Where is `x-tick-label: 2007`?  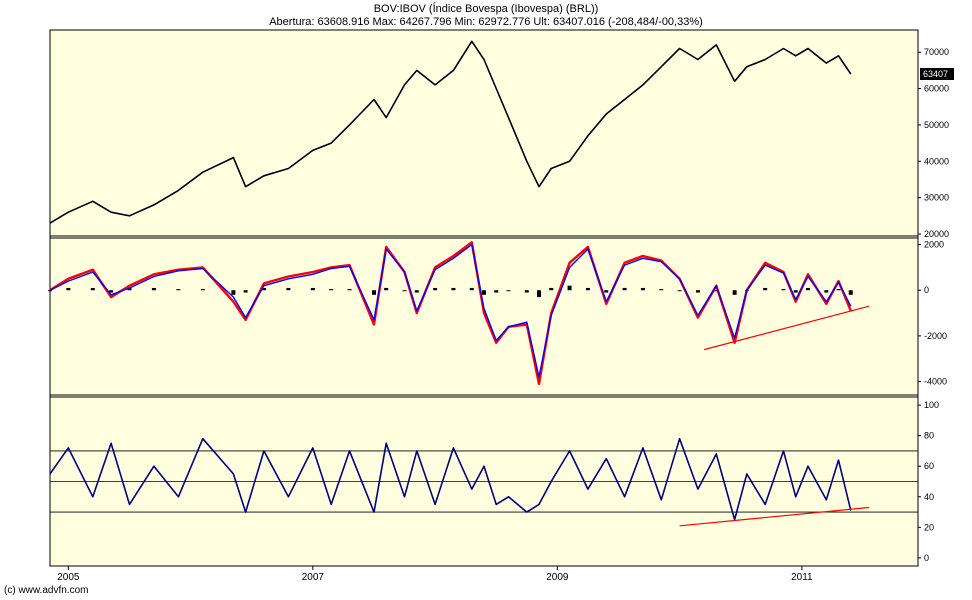 x-tick-label: 2007 is located at coordinates (313, 577).